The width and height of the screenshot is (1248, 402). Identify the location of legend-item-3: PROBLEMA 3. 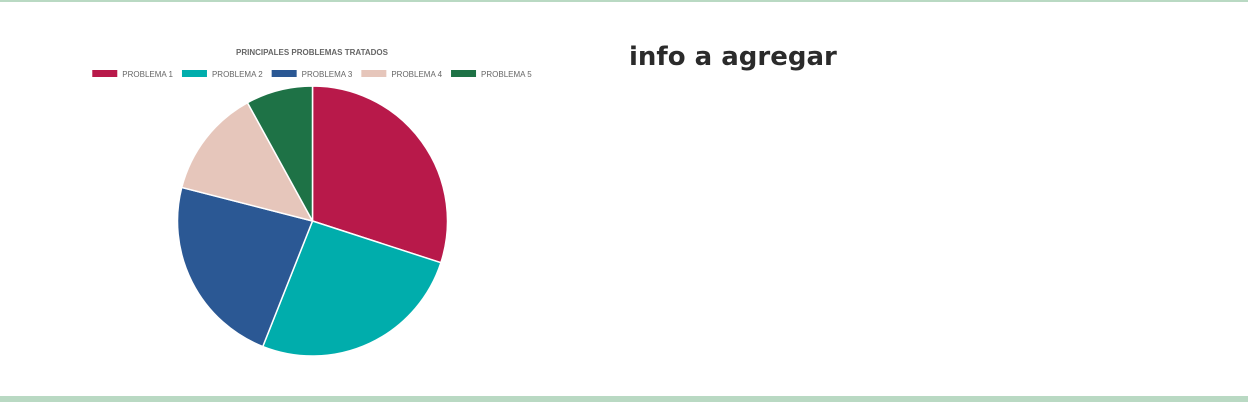
(312, 74).